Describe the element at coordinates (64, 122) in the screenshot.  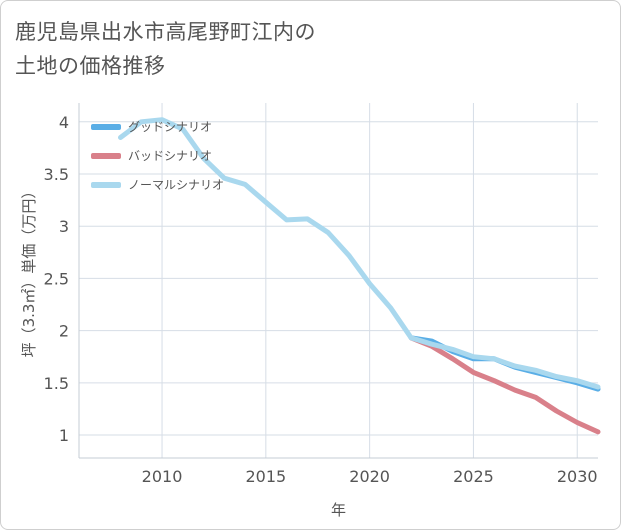
I see `y-tick-label: 4` at that location.